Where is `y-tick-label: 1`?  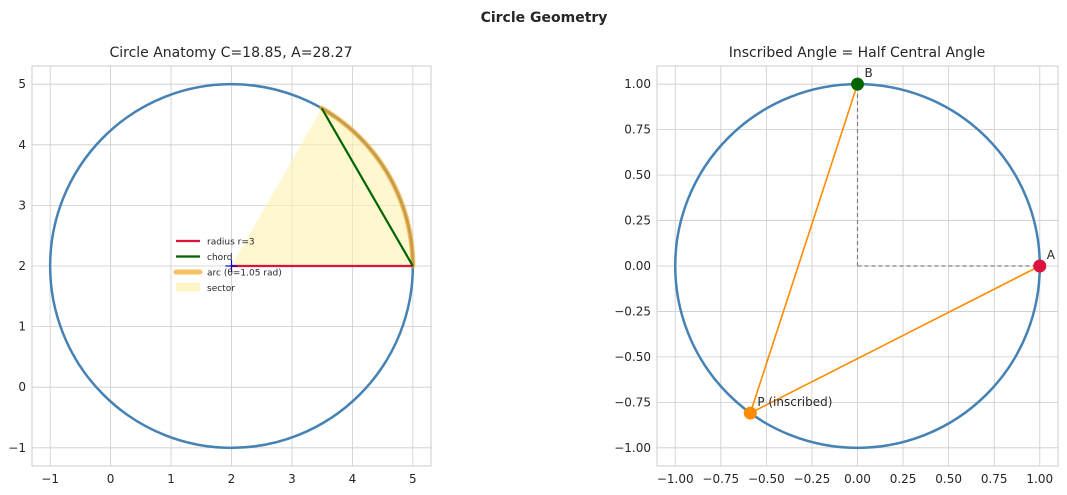
y-tick-label: 1 is located at coordinates (22, 327).